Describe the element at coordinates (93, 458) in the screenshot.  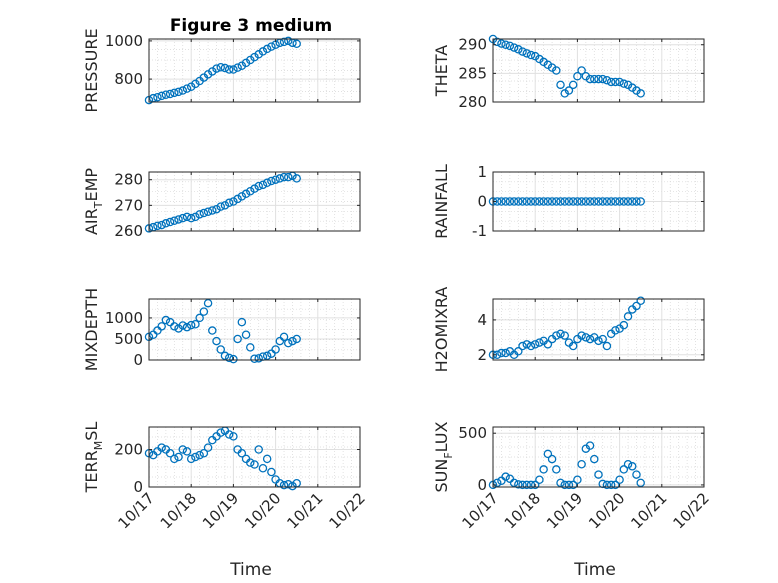
I see `y-axis-label: TERRMSL` at that location.